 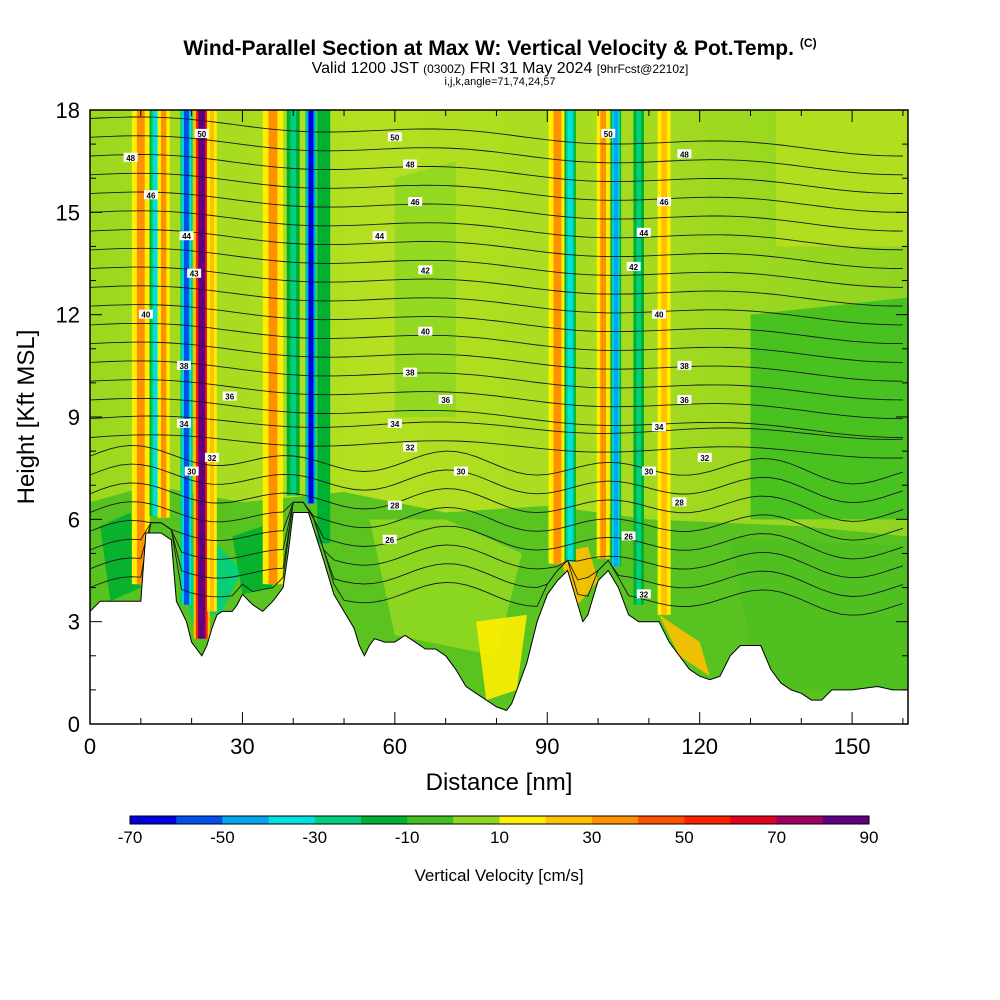 What do you see at coordinates (145, 314) in the screenshot?
I see `contour-label: 40` at bounding box center [145, 314].